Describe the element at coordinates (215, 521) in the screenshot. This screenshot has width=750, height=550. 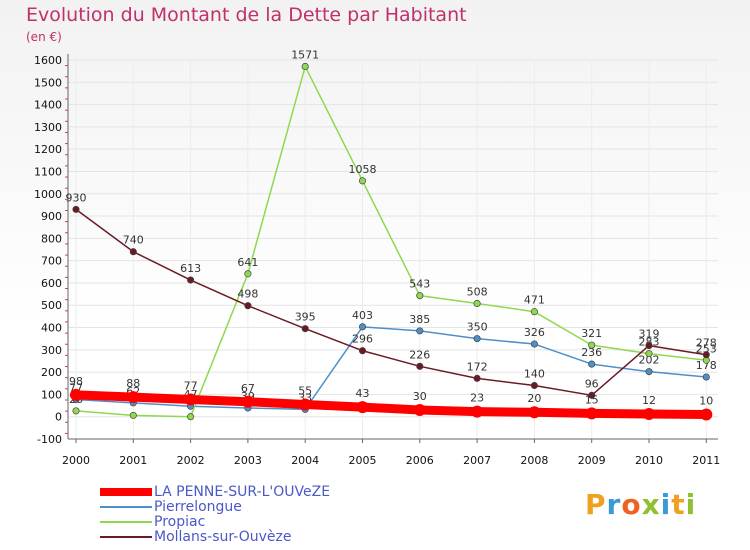
I see `legend-item: Propiac` at that location.